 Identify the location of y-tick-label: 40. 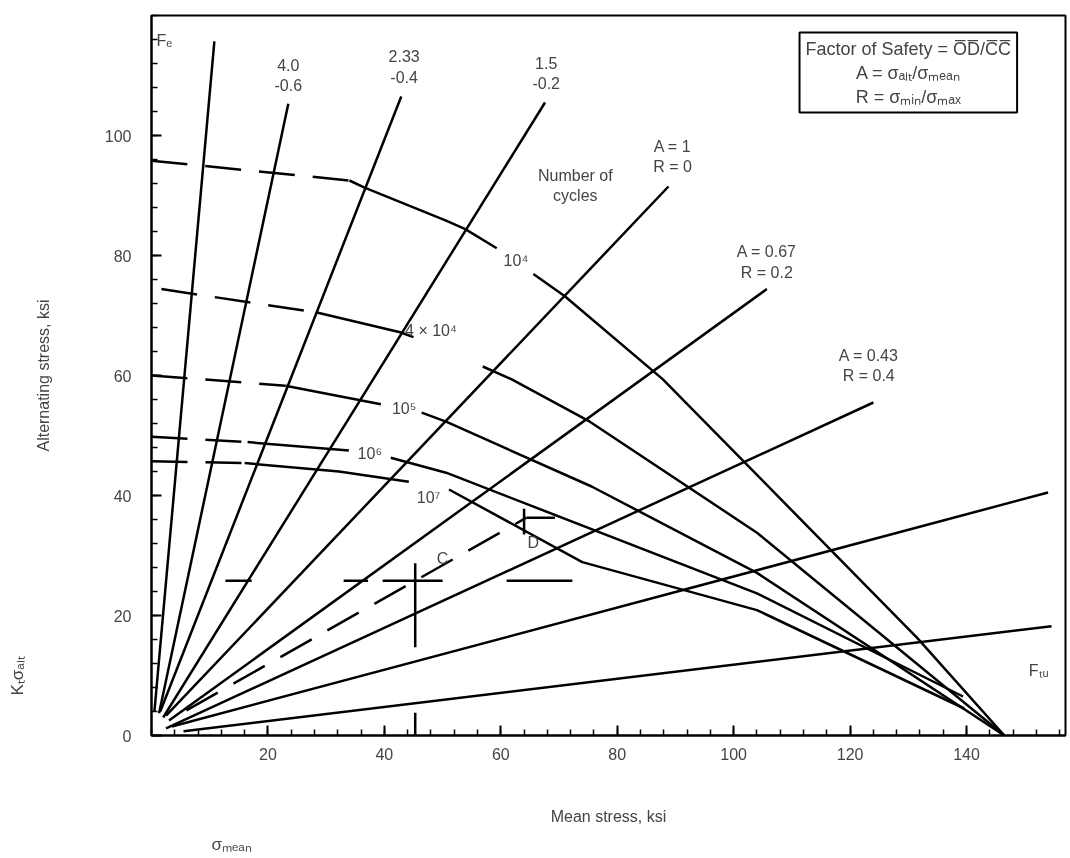
(122, 496).